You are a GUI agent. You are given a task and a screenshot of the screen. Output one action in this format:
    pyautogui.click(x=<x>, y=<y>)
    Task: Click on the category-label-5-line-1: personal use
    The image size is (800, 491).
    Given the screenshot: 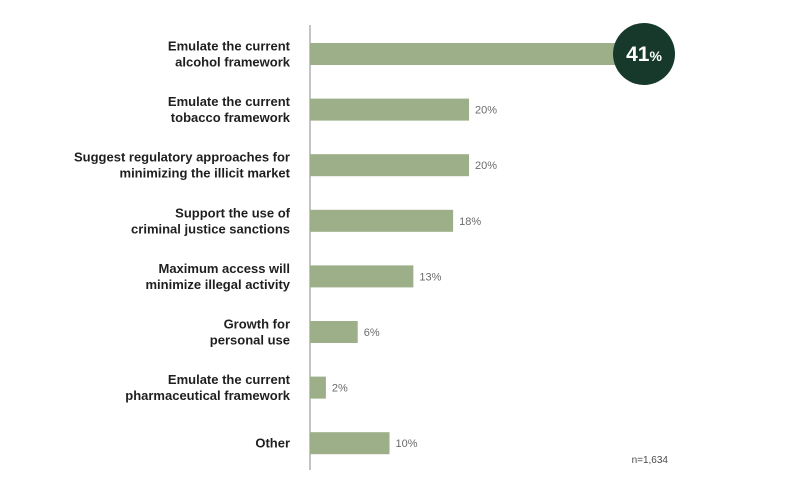 What is the action you would take?
    pyautogui.click(x=250, y=340)
    